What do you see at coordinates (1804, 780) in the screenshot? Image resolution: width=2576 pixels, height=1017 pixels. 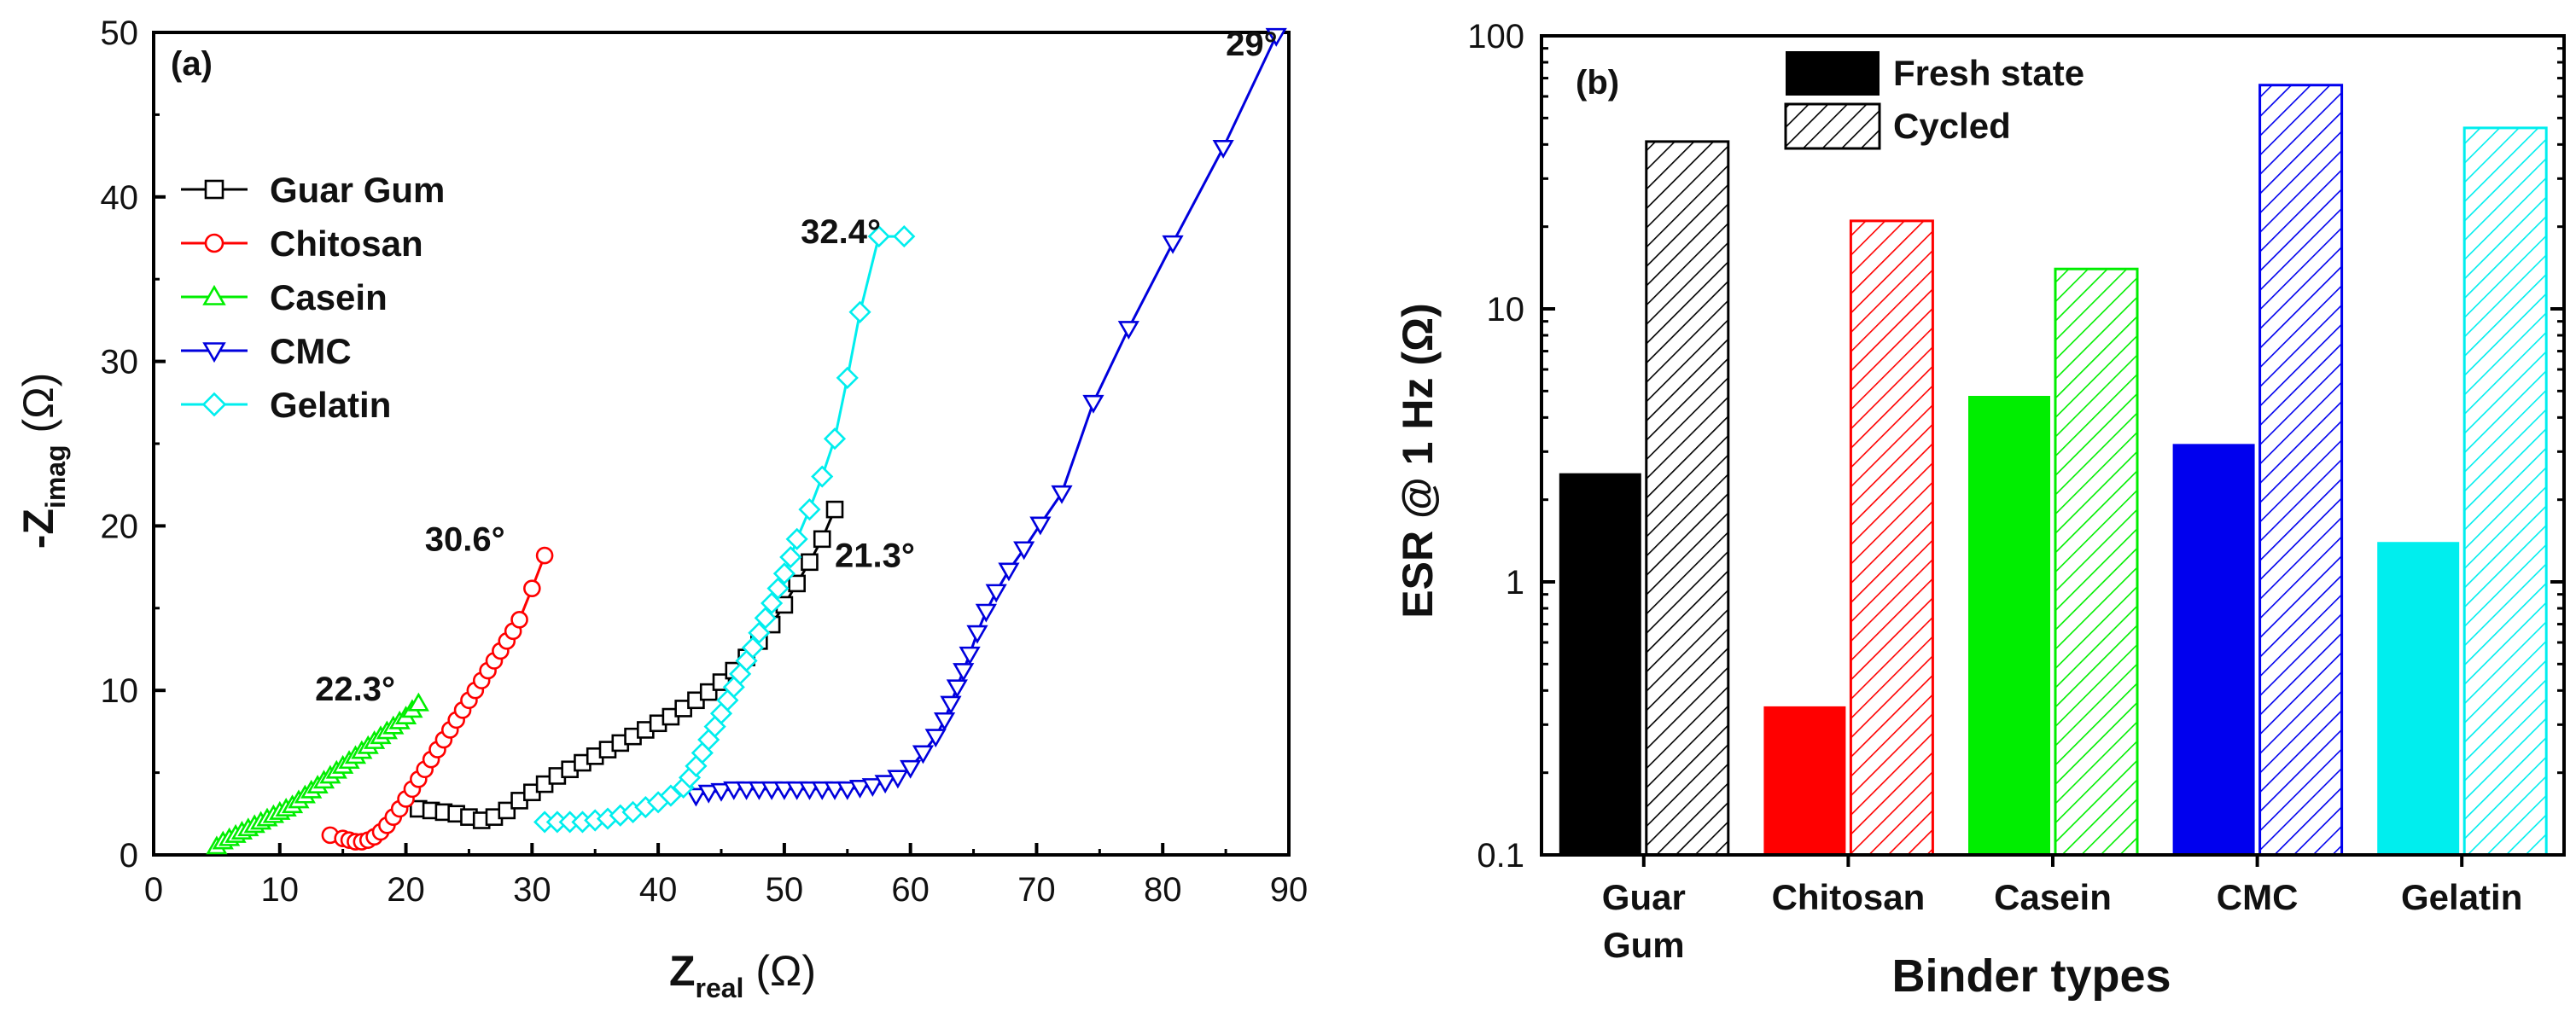 I see `bar-fresh-chitosan` at bounding box center [1804, 780].